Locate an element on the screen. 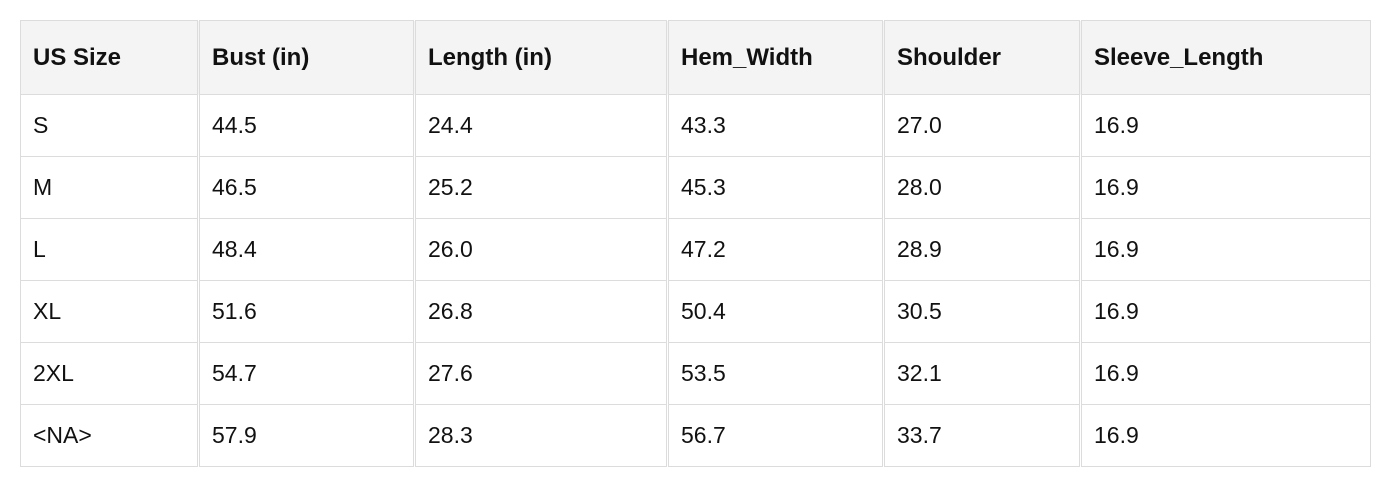 The image size is (1389, 486). table-cell: 50.4 is located at coordinates (775, 311).